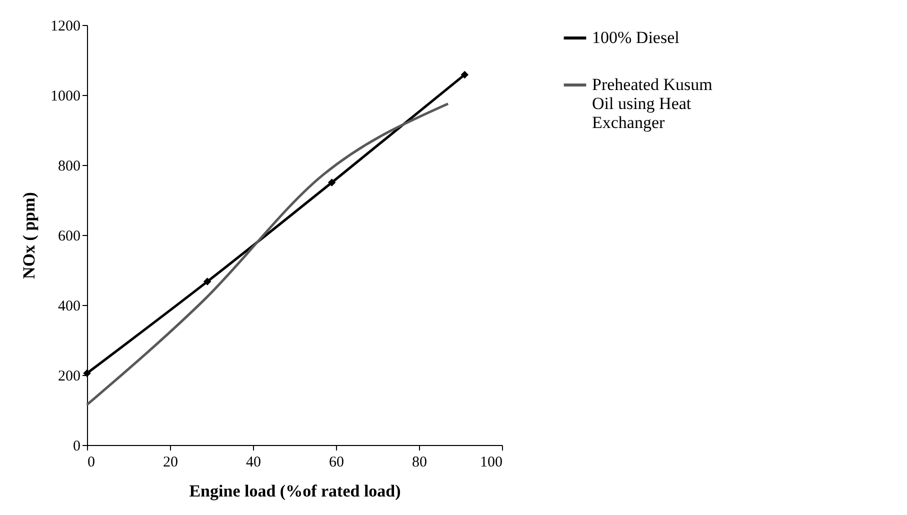 The width and height of the screenshot is (907, 515). What do you see at coordinates (69, 236) in the screenshot?
I see `y-tick-label: 600` at bounding box center [69, 236].